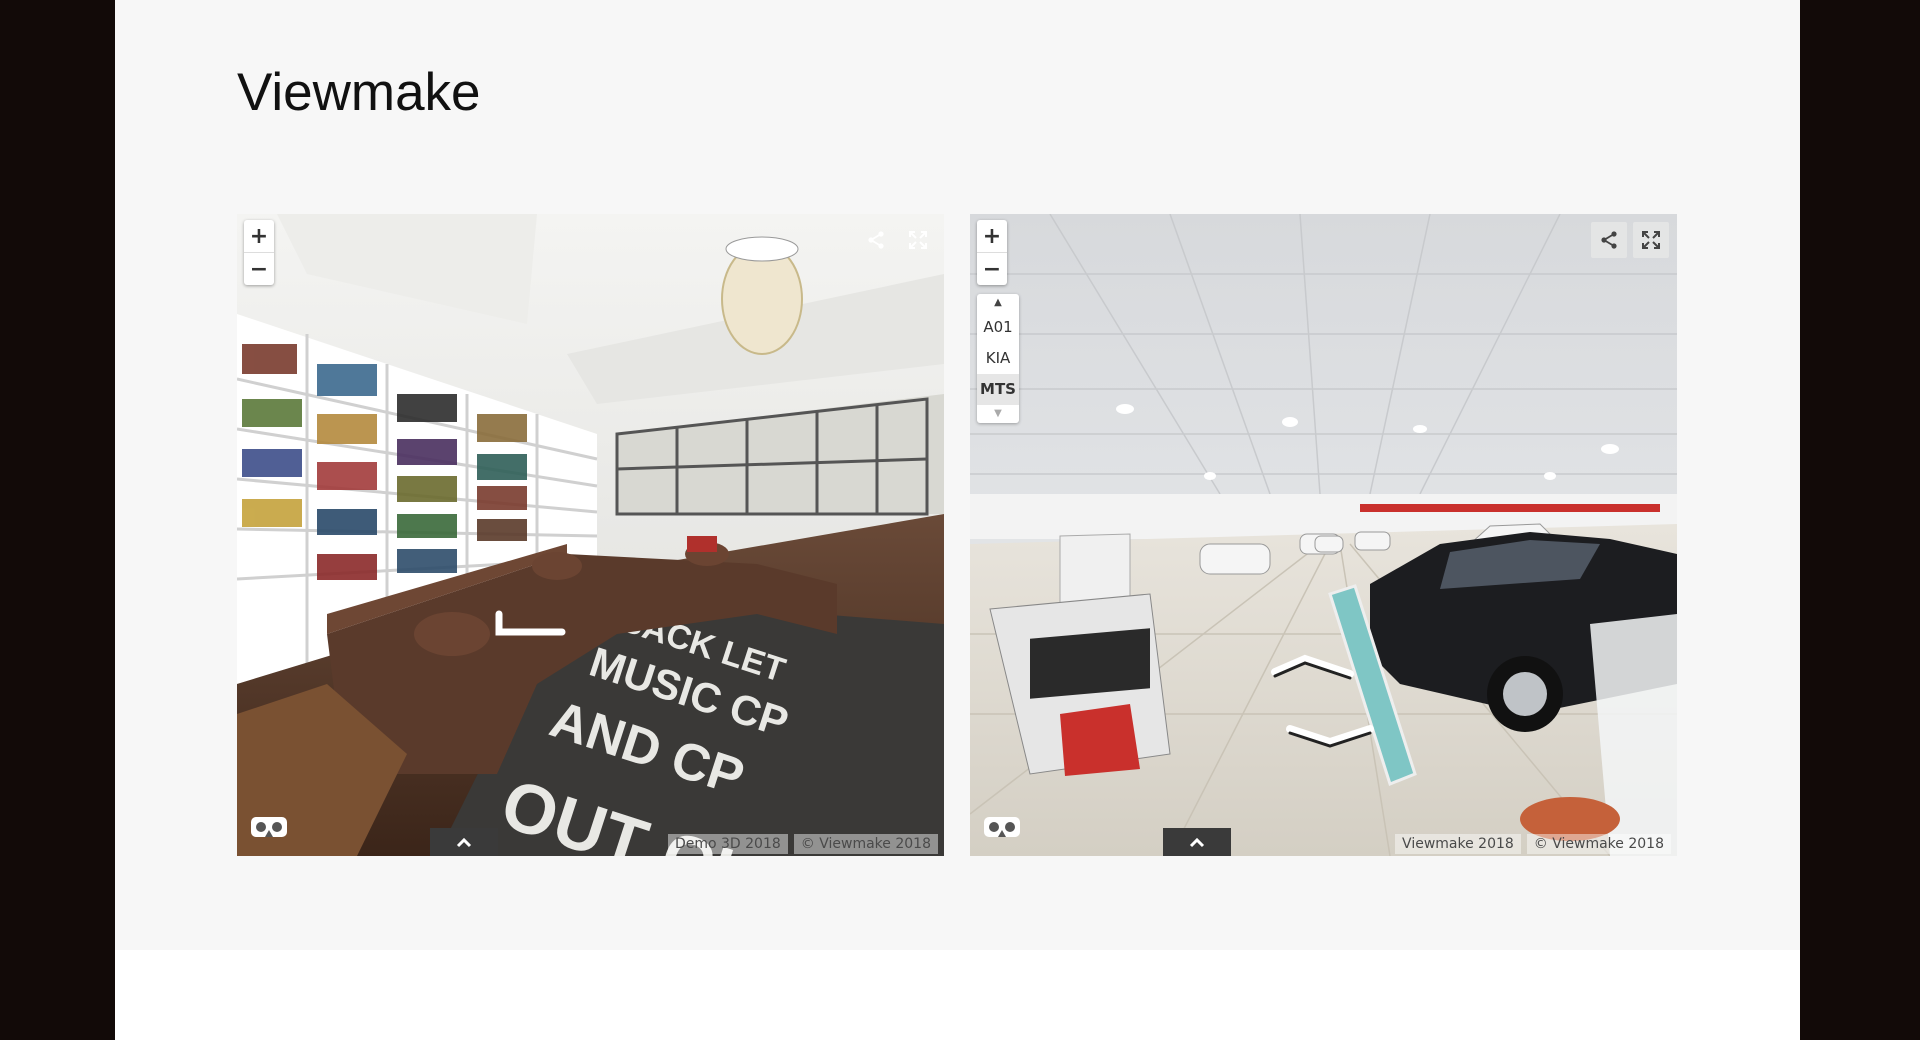 This screenshot has height=1040, width=1920. I want to click on credits: Demo 3D 2018 © Viewmake 2018, so click(802, 844).